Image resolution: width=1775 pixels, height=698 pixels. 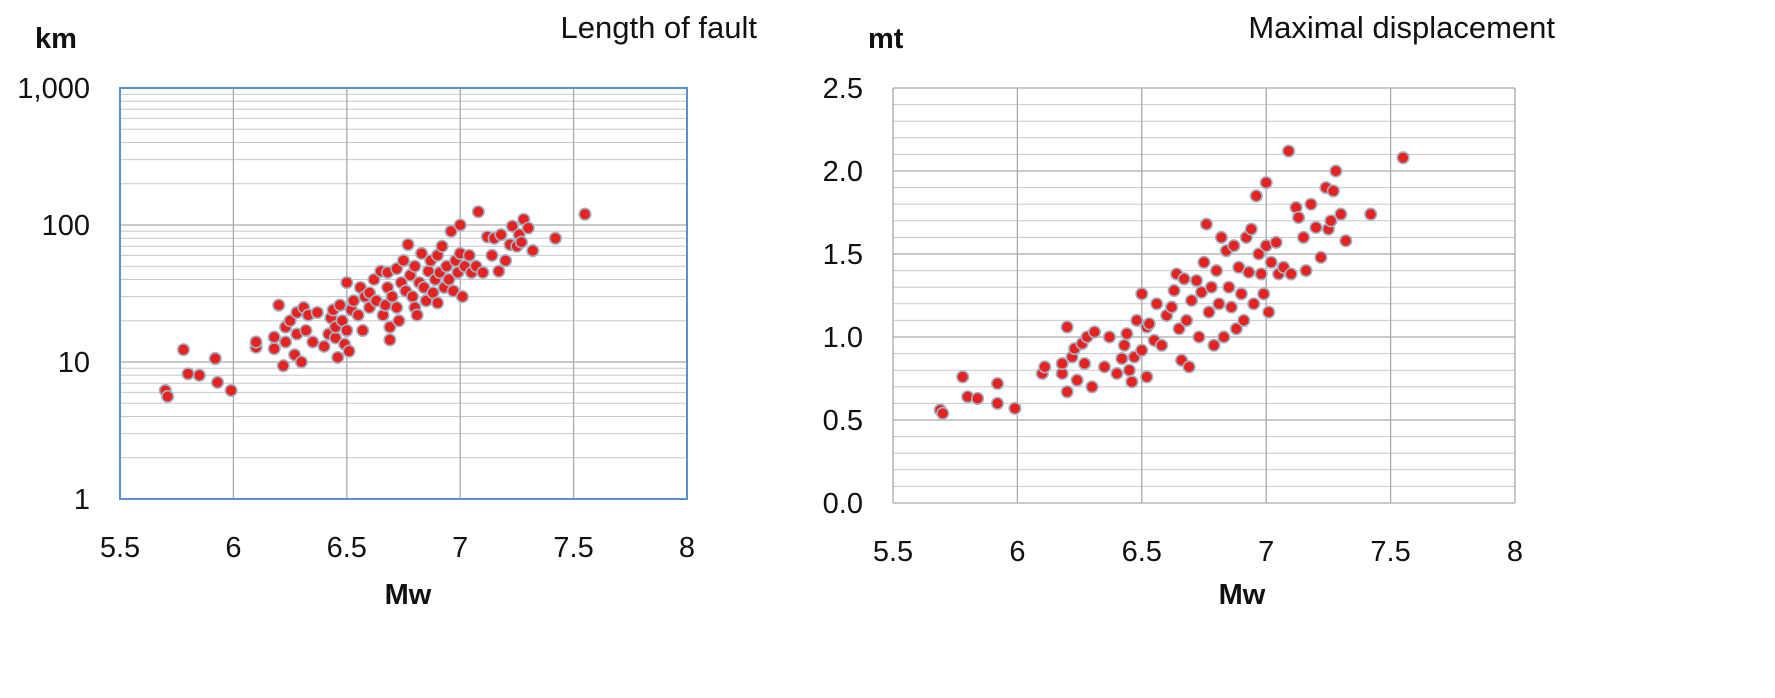 I want to click on right-y-tick-labels: 0.0 0.5 1.0 1.5 2.0 2.5, so click(x=843, y=296).